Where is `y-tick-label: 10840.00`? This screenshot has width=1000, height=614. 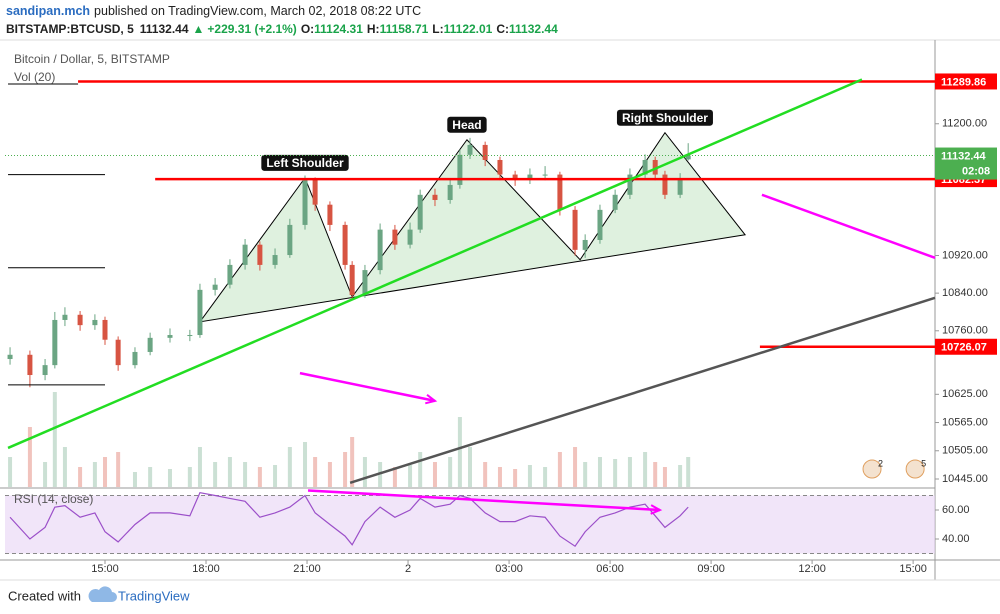 y-tick-label: 10840.00 is located at coordinates (965, 293).